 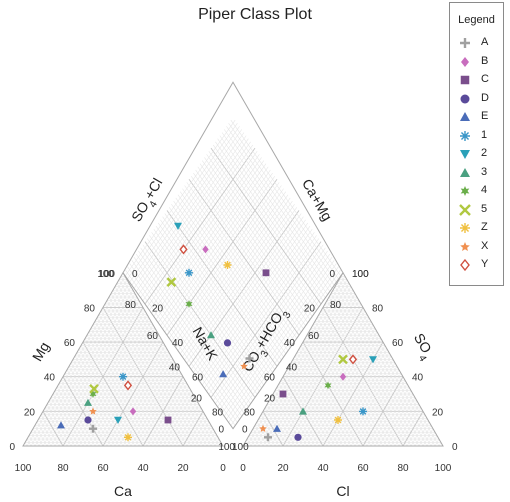 I want to click on data-point-C-anion, so click(x=283, y=394).